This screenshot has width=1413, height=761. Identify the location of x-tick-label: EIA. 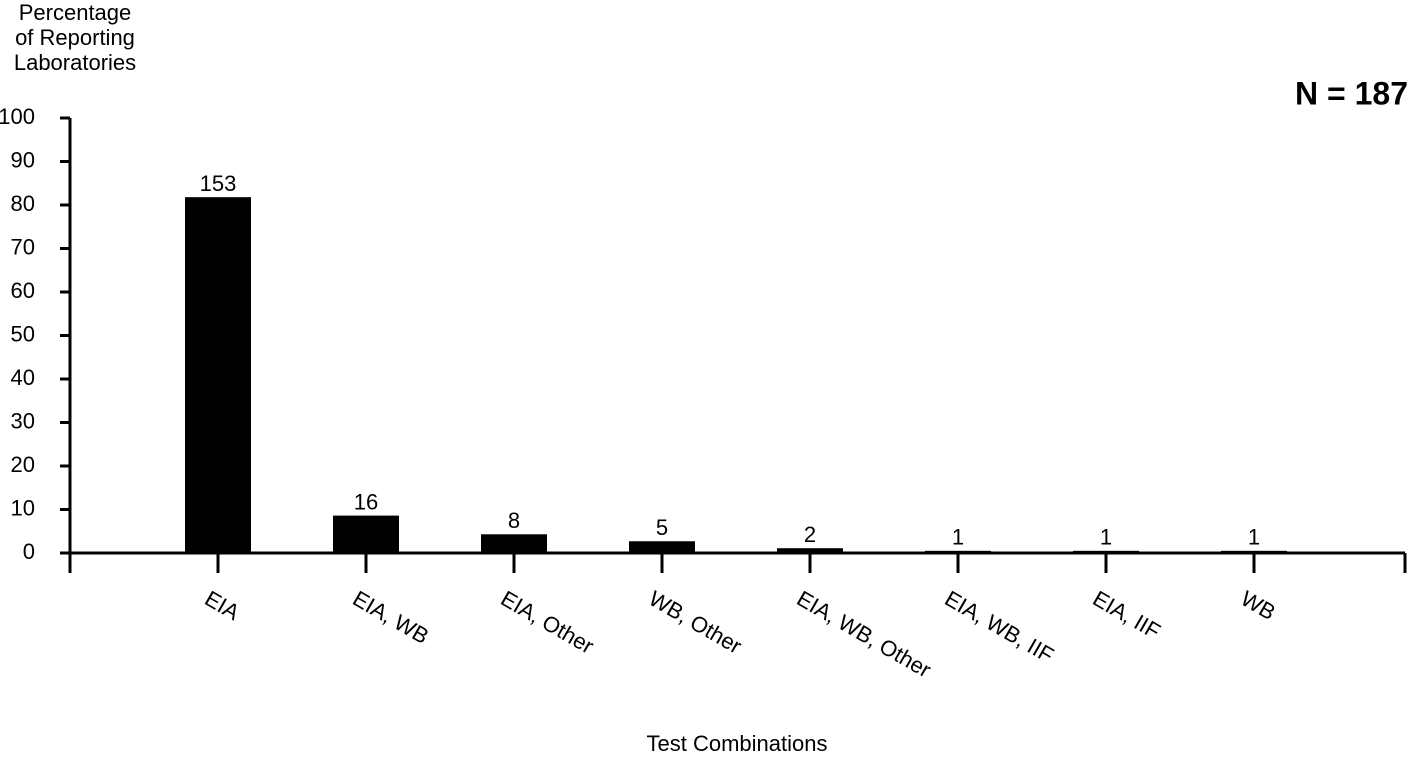
(222, 606).